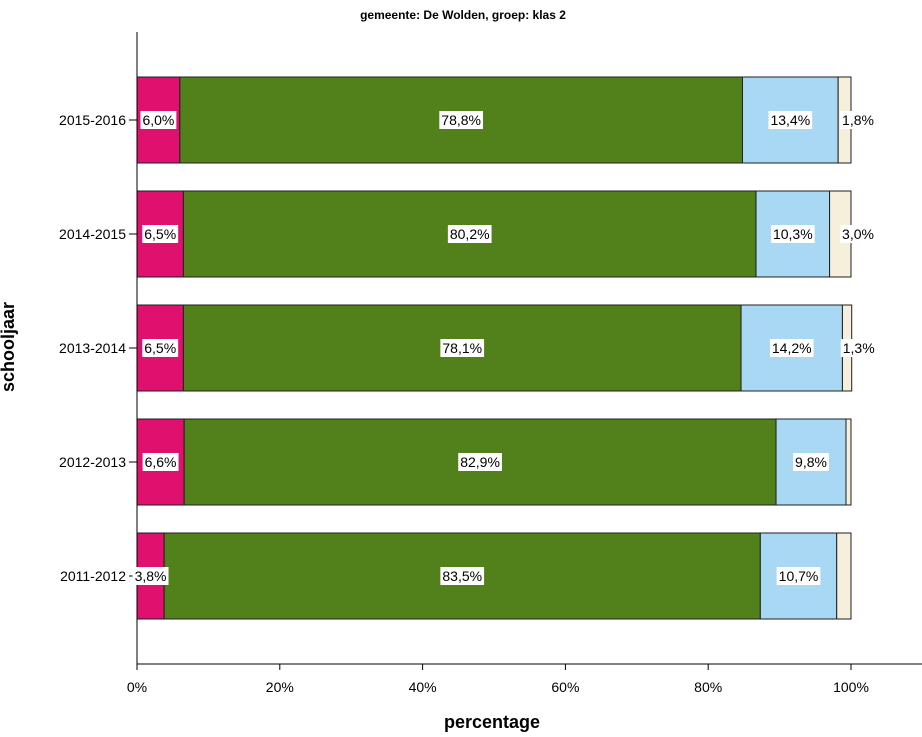 This screenshot has height=737, width=922. I want to click on data-label-2013-2014-0: 6,5%, so click(160, 348).